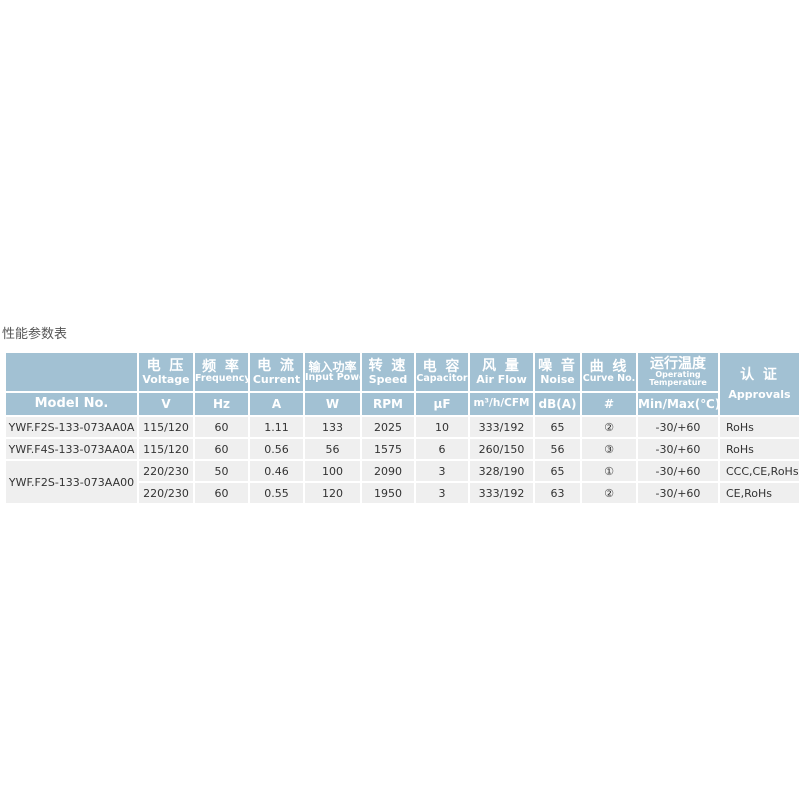 The width and height of the screenshot is (800, 800). Describe the element at coordinates (609, 449) in the screenshot. I see `cell-curve: ③` at that location.